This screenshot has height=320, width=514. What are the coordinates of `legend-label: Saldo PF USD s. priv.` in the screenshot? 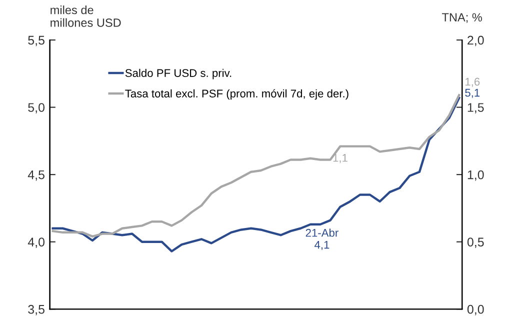 It's located at (178, 74).